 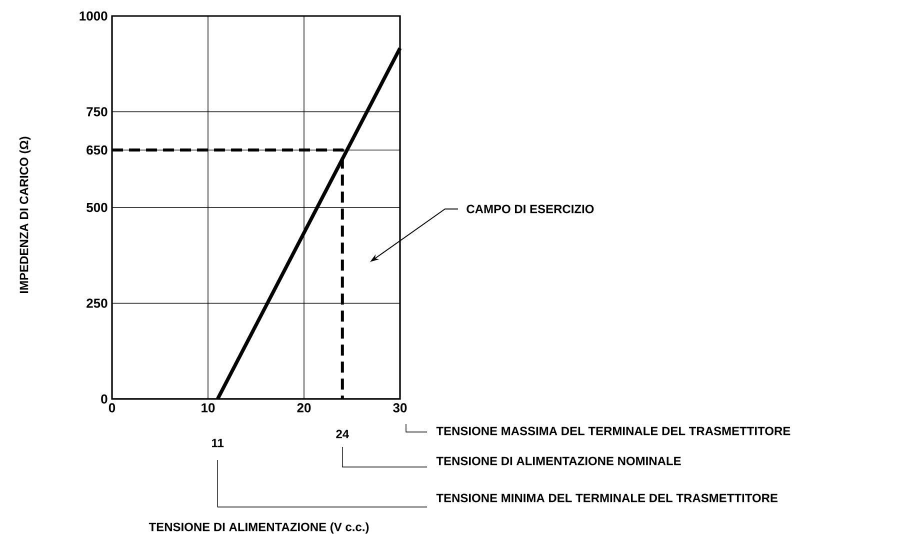 What do you see at coordinates (530, 209) in the screenshot?
I see `text: CAMPO DI ESERCIZIO` at bounding box center [530, 209].